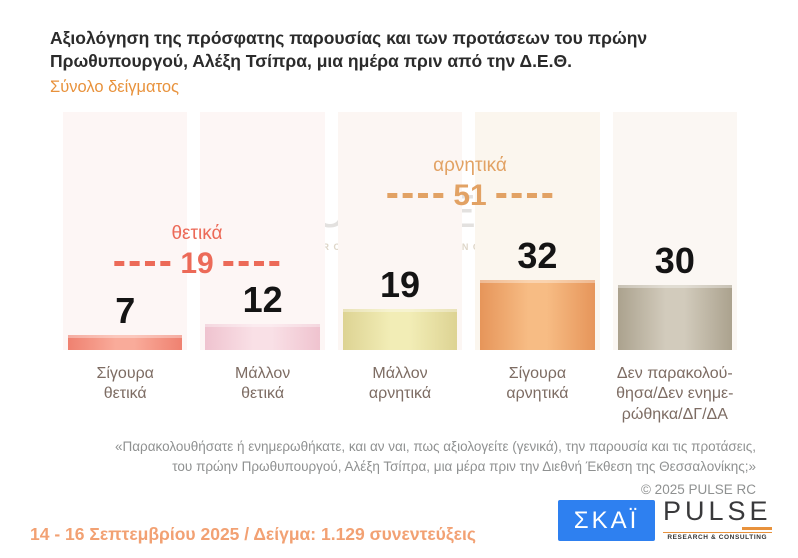 The width and height of the screenshot is (798, 558). Describe the element at coordinates (400, 384) in the screenshot. I see `category-label: Μάλλον αρνητικά` at that location.